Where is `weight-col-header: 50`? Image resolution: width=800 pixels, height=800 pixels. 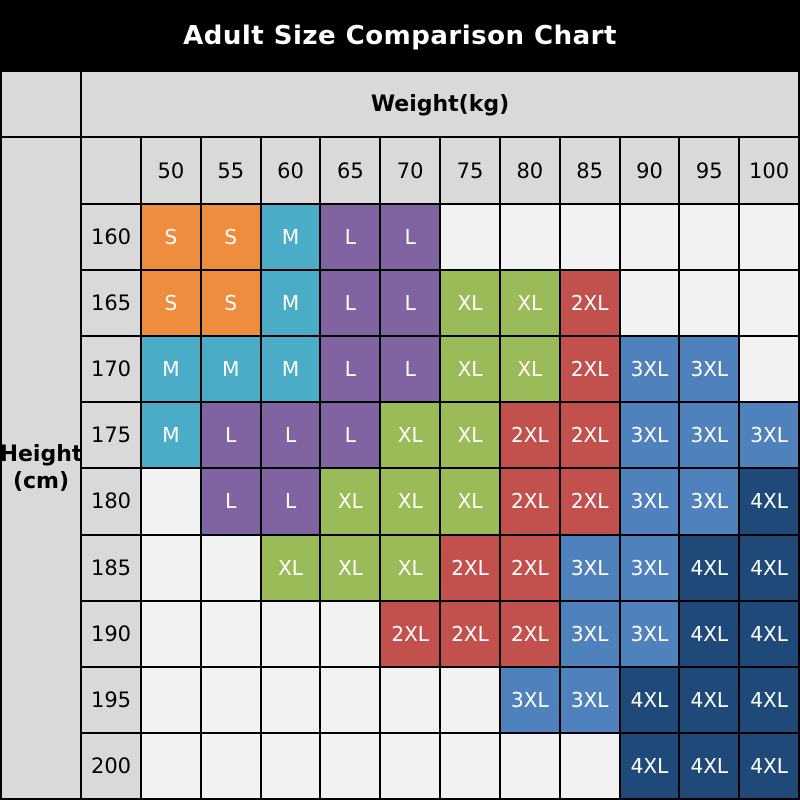 weight-col-header: 50 is located at coordinates (171, 170).